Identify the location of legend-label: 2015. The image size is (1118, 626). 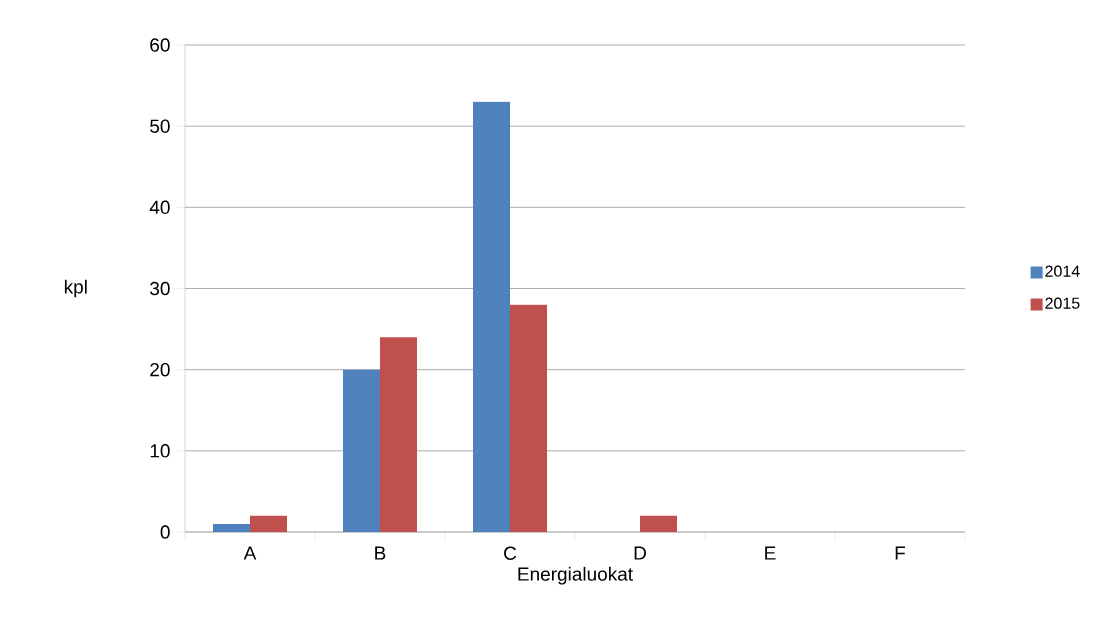
(1062, 303).